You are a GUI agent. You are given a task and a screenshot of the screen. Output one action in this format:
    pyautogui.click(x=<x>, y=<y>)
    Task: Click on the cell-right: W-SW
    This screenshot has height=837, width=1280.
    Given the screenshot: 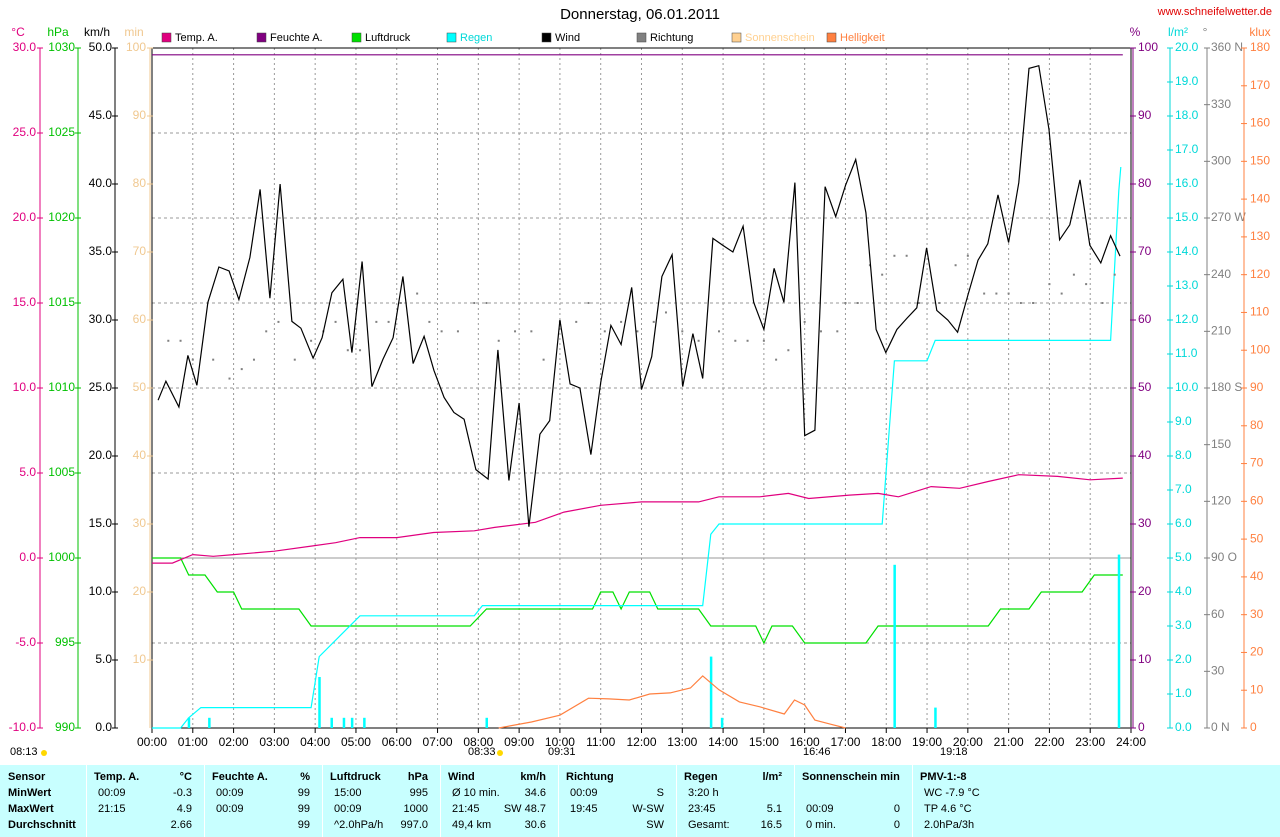 What is the action you would take?
    pyautogui.click(x=648, y=809)
    